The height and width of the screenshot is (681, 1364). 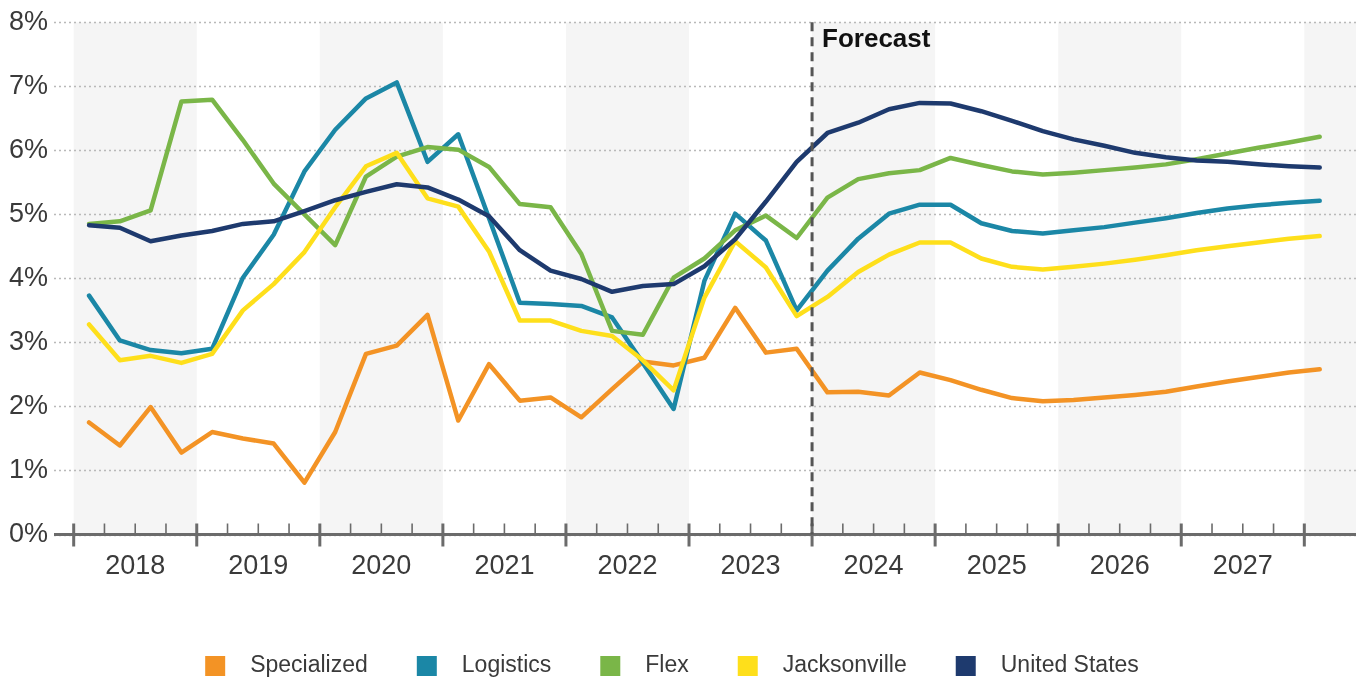 What do you see at coordinates (504, 565) in the screenshot?
I see `x-tick-label: 2021` at bounding box center [504, 565].